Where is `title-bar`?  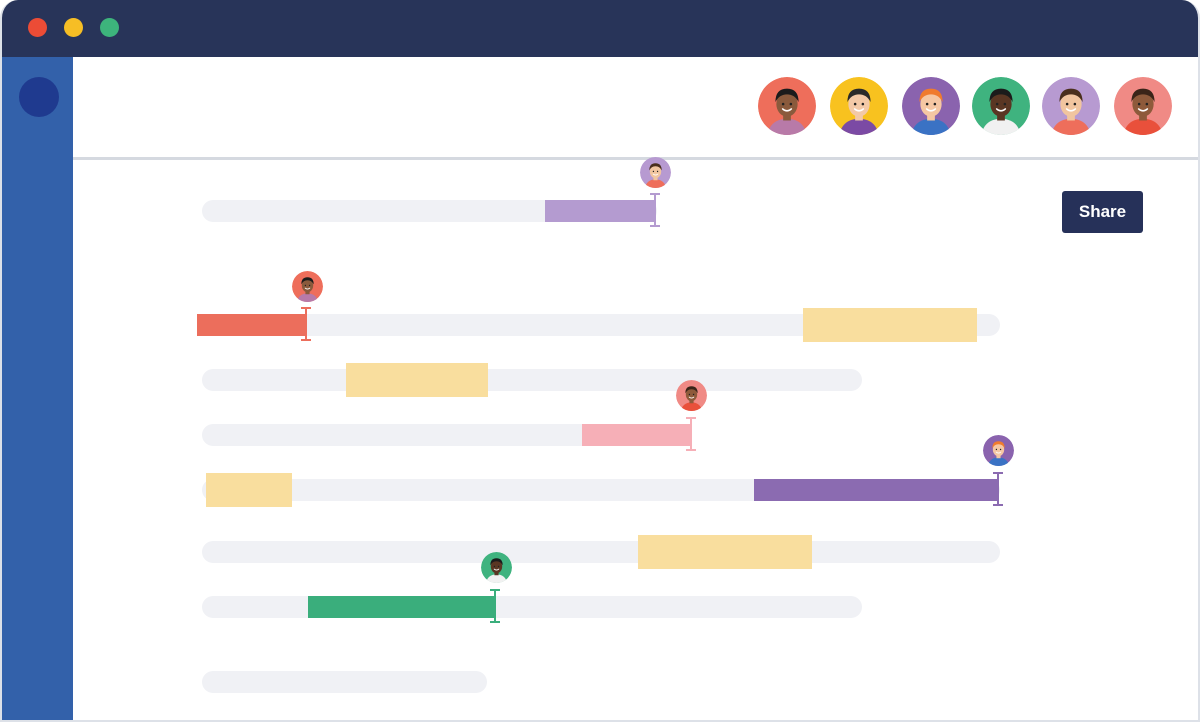 title-bar is located at coordinates (600, 28).